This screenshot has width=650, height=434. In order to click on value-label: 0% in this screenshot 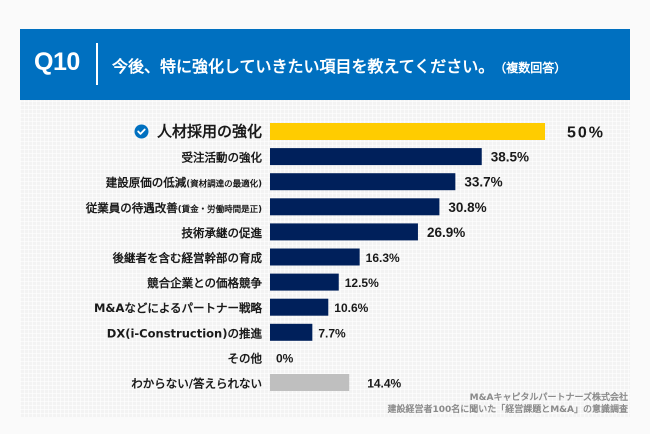, I will do `click(285, 358)`.